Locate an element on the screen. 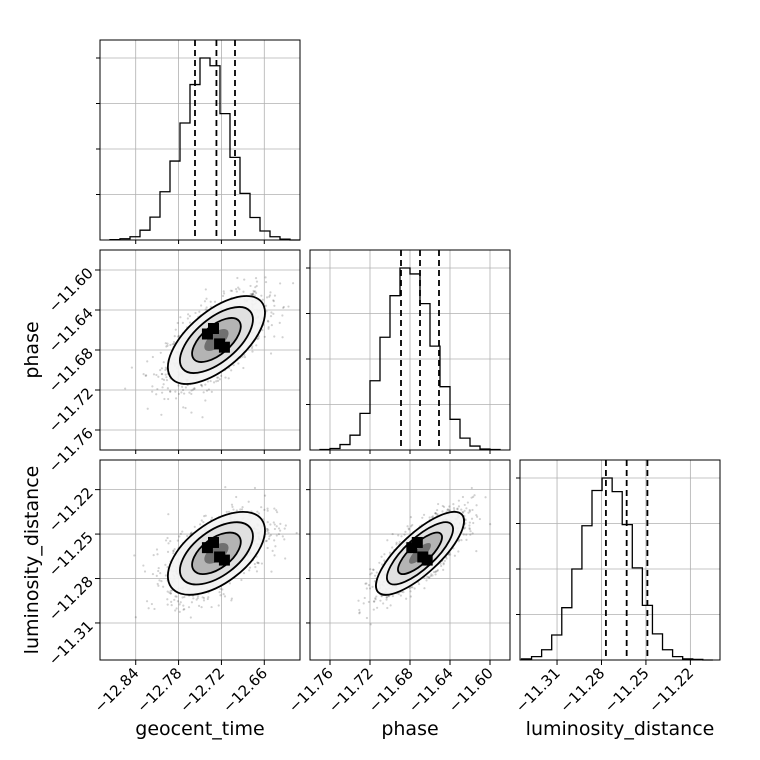  xtick-label-geocent_time: −12.84 is located at coordinates (117, 690).